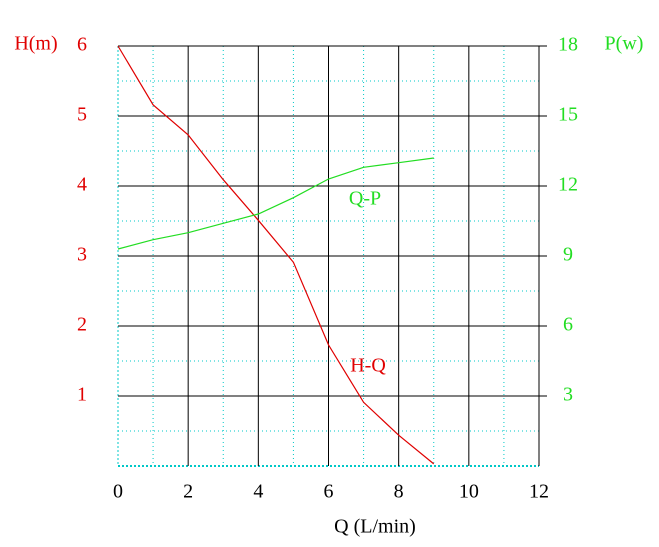 The height and width of the screenshot is (547, 659). What do you see at coordinates (35, 44) in the screenshot?
I see `y-axis-label: H(m)` at bounding box center [35, 44].